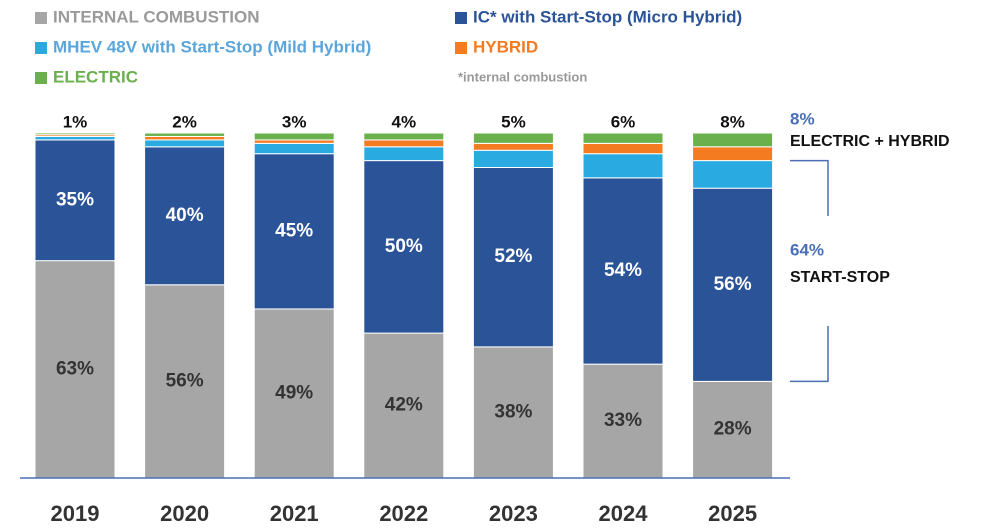 This screenshot has width=992, height=530. What do you see at coordinates (522, 76) in the screenshot?
I see `footnote: *internal combustion` at bounding box center [522, 76].